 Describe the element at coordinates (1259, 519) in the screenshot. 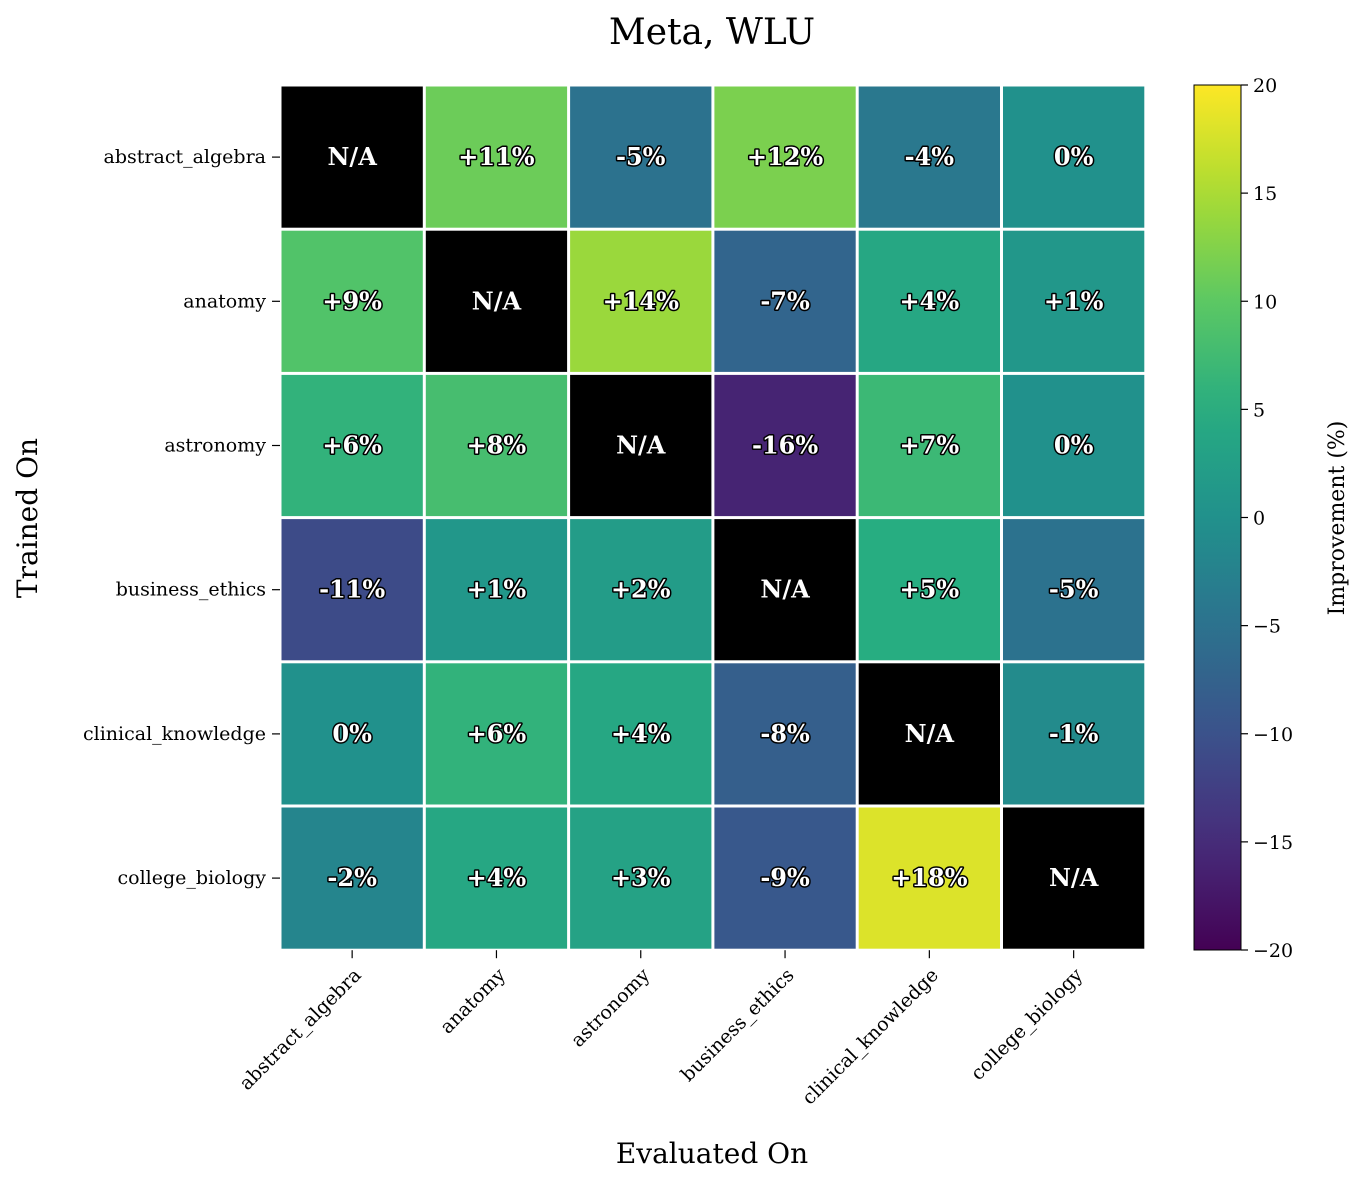

I see `colorbar-tick-label: 0` at that location.